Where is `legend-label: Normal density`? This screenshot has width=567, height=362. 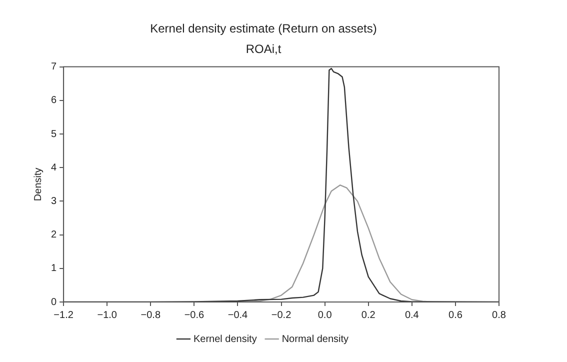 legend-label: Normal density is located at coordinates (315, 339).